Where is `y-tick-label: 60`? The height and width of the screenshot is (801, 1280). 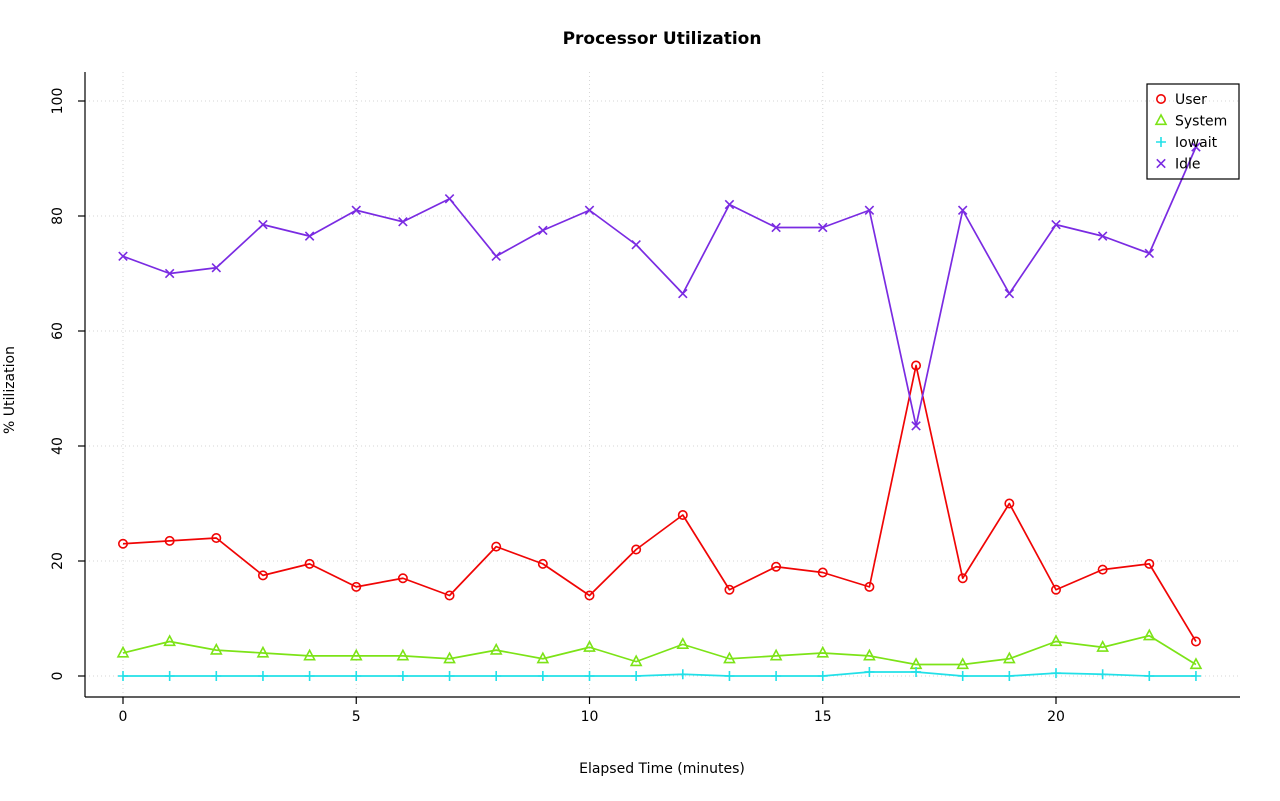 y-tick-label: 60 is located at coordinates (58, 331).